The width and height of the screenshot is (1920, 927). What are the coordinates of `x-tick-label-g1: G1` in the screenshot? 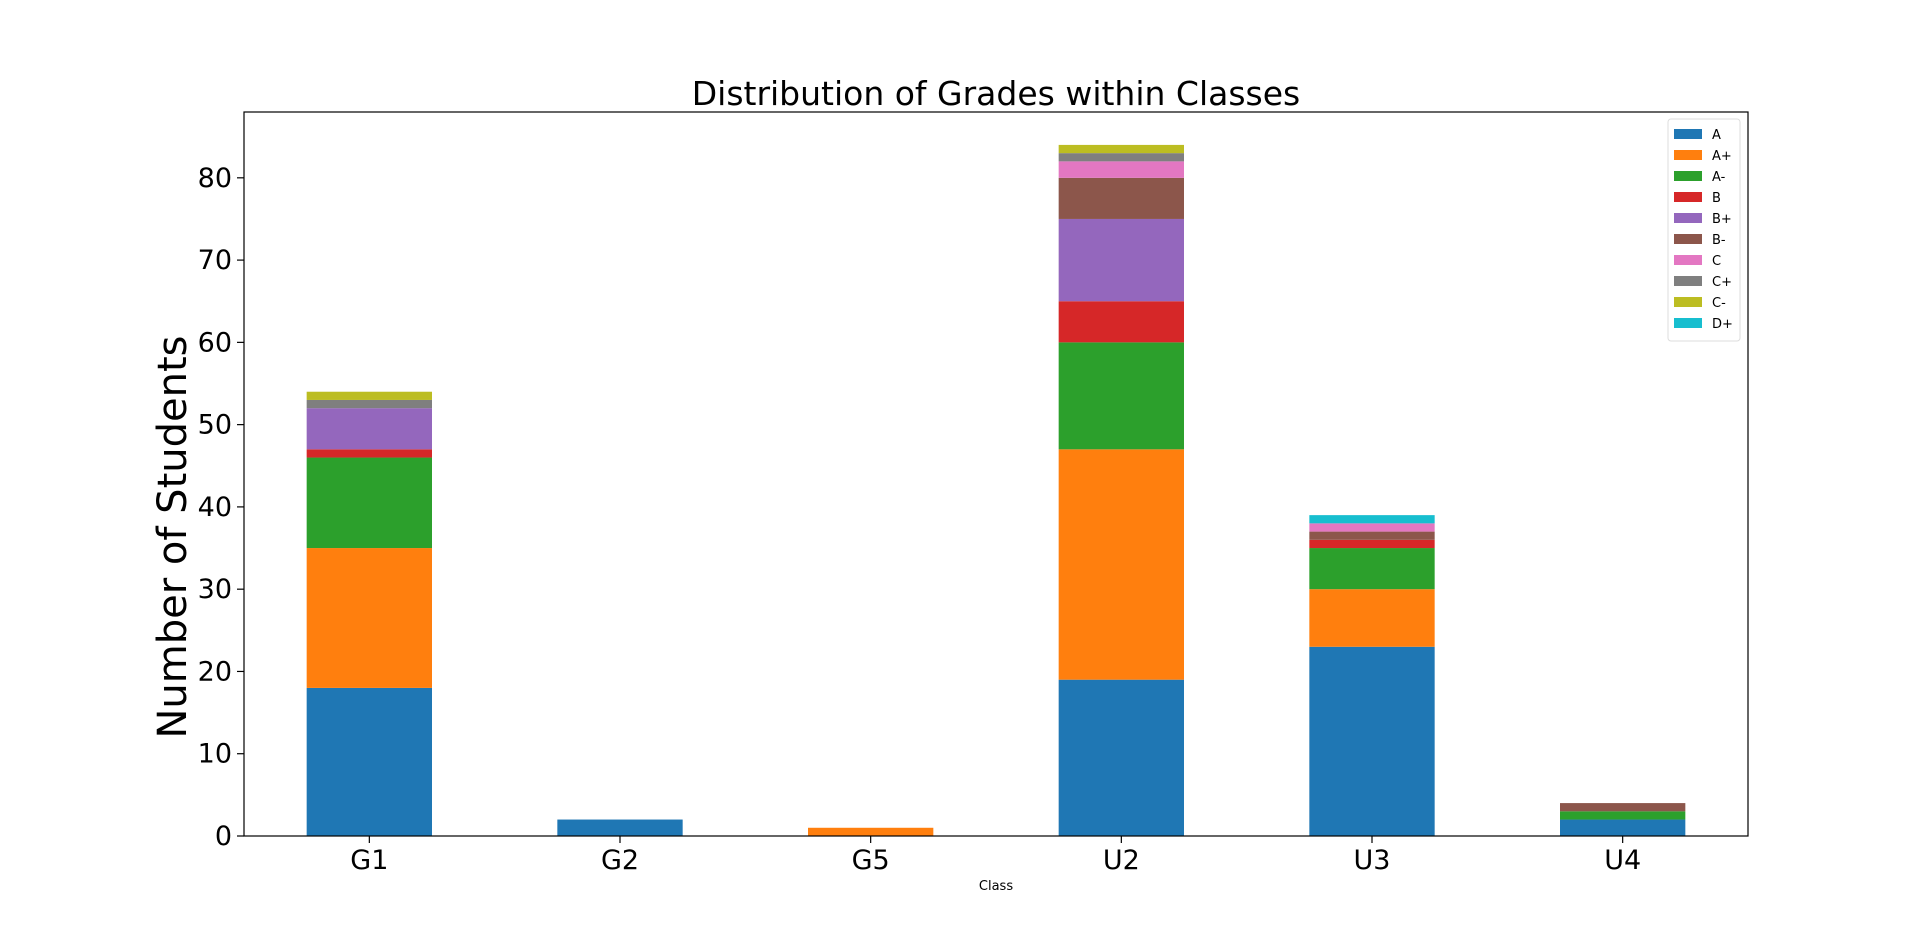 It's located at (369, 860).